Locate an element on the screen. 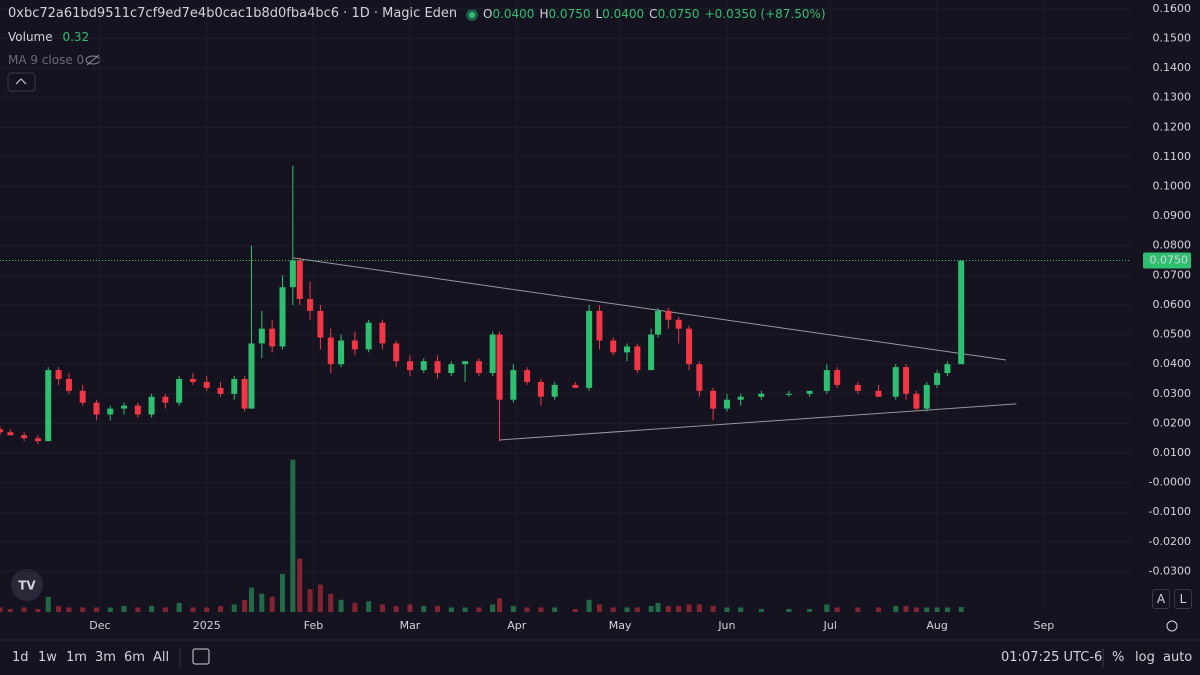 Image resolution: width=1200 pixels, height=675 pixels. ohlc-value: 0.0400 is located at coordinates (623, 14).